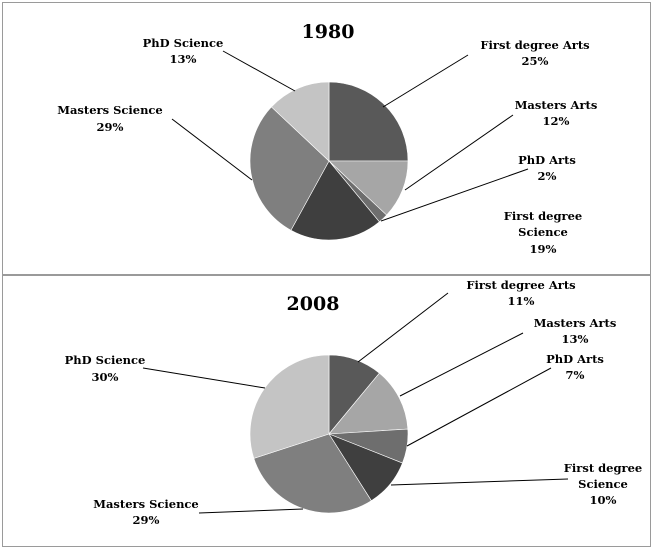 This screenshot has width=653, height=550. Describe the element at coordinates (543, 249) in the screenshot. I see `slice-percent-label: 19%` at that location.